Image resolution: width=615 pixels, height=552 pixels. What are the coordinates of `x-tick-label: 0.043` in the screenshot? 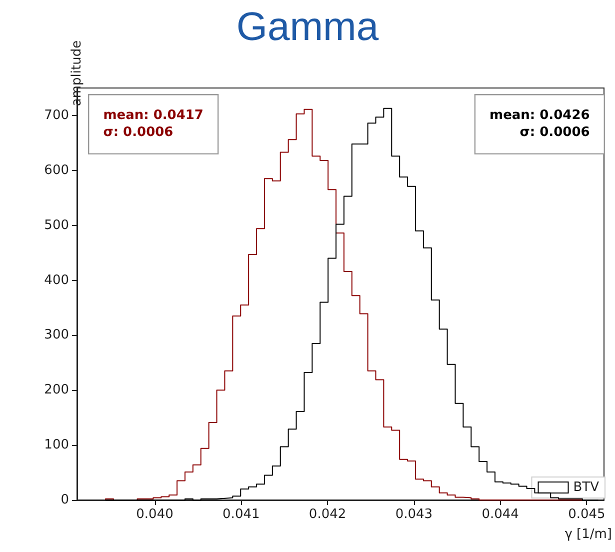 It's located at (414, 514).